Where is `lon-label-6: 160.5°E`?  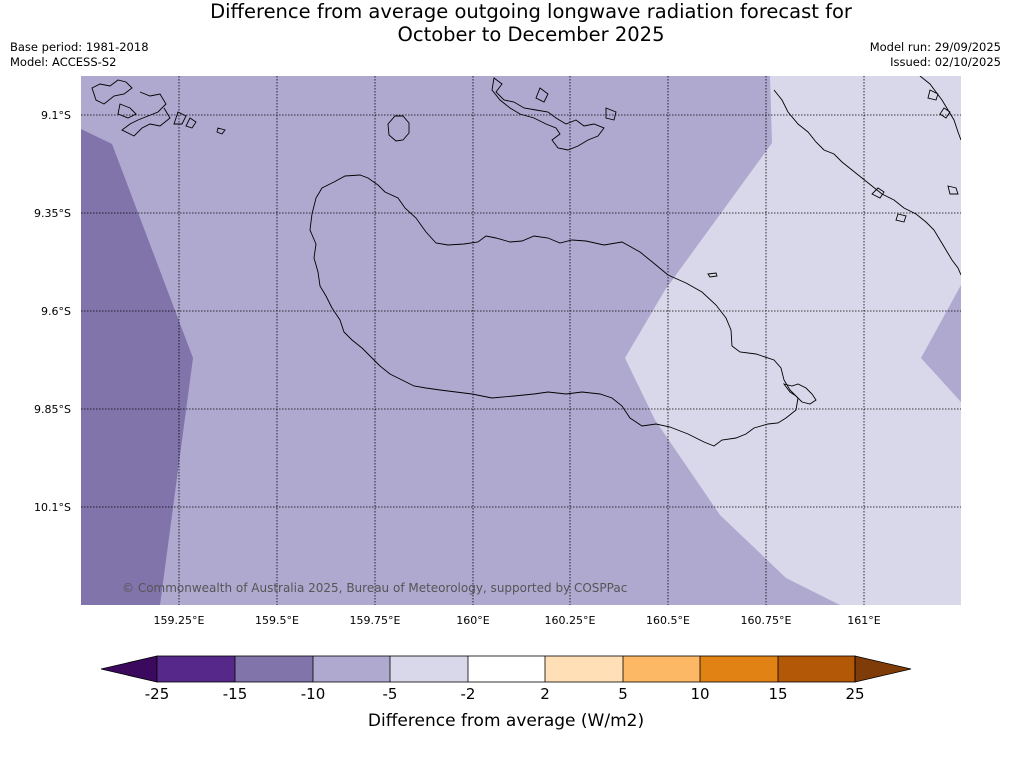
lon-label-6: 160.5°E is located at coordinates (668, 620).